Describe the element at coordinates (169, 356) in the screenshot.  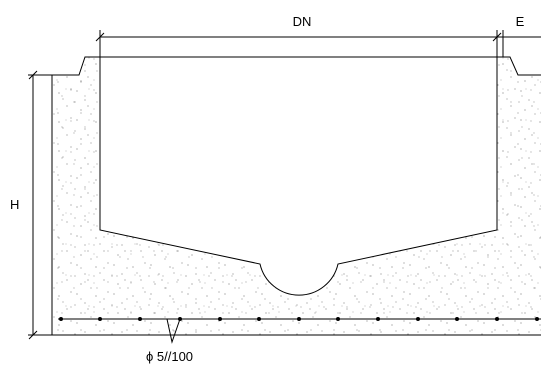
I see `rebar-spacing-label: ϕ 5//100` at that location.